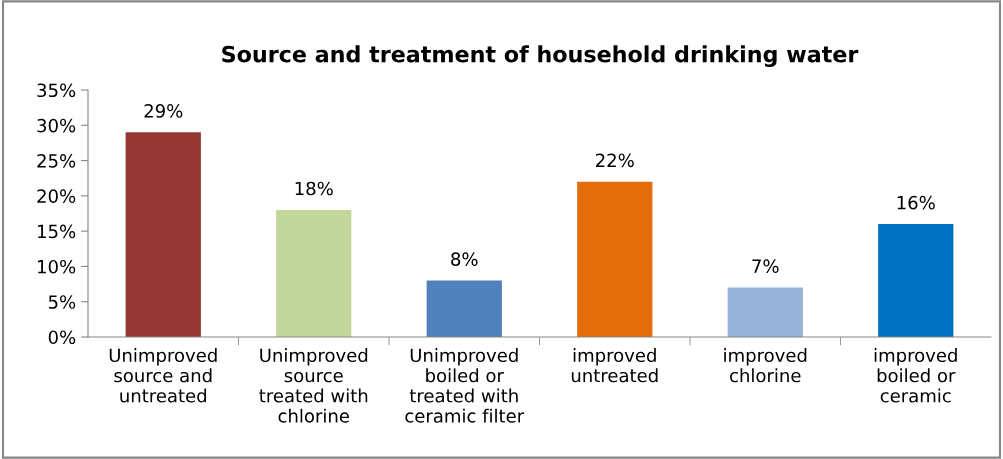  I want to click on data-label: 22%, so click(615, 160).